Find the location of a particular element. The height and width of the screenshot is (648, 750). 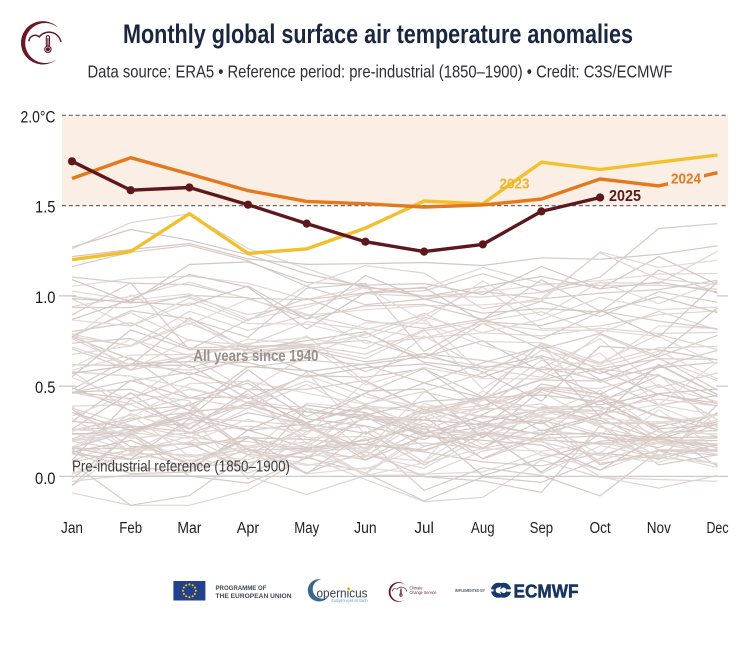

svg-text: Jan is located at coordinates (72, 528).